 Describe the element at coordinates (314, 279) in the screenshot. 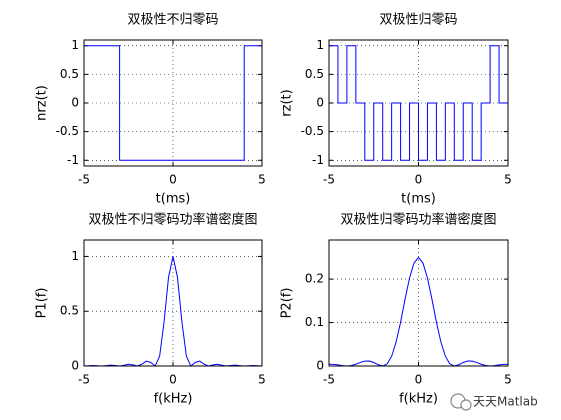

I see `y-tick-label: 0.2` at that location.